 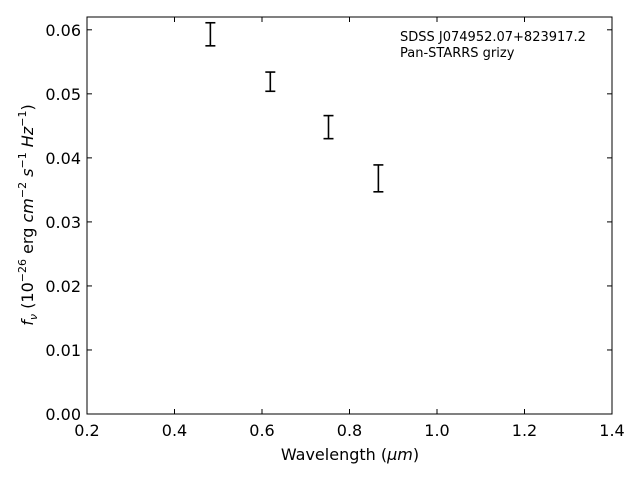 What do you see at coordinates (294, 107) in the screenshot?
I see `data-series` at bounding box center [294, 107].